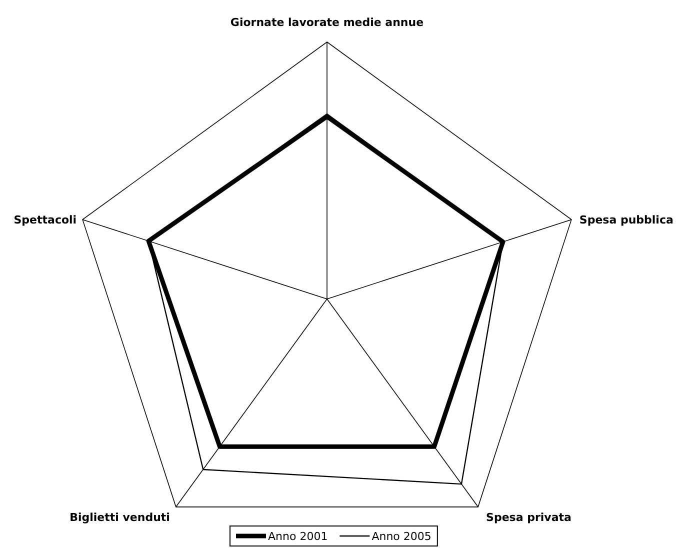 The width and height of the screenshot is (676, 549). I want to click on spoke-label: Biglietti venduti, so click(120, 517).